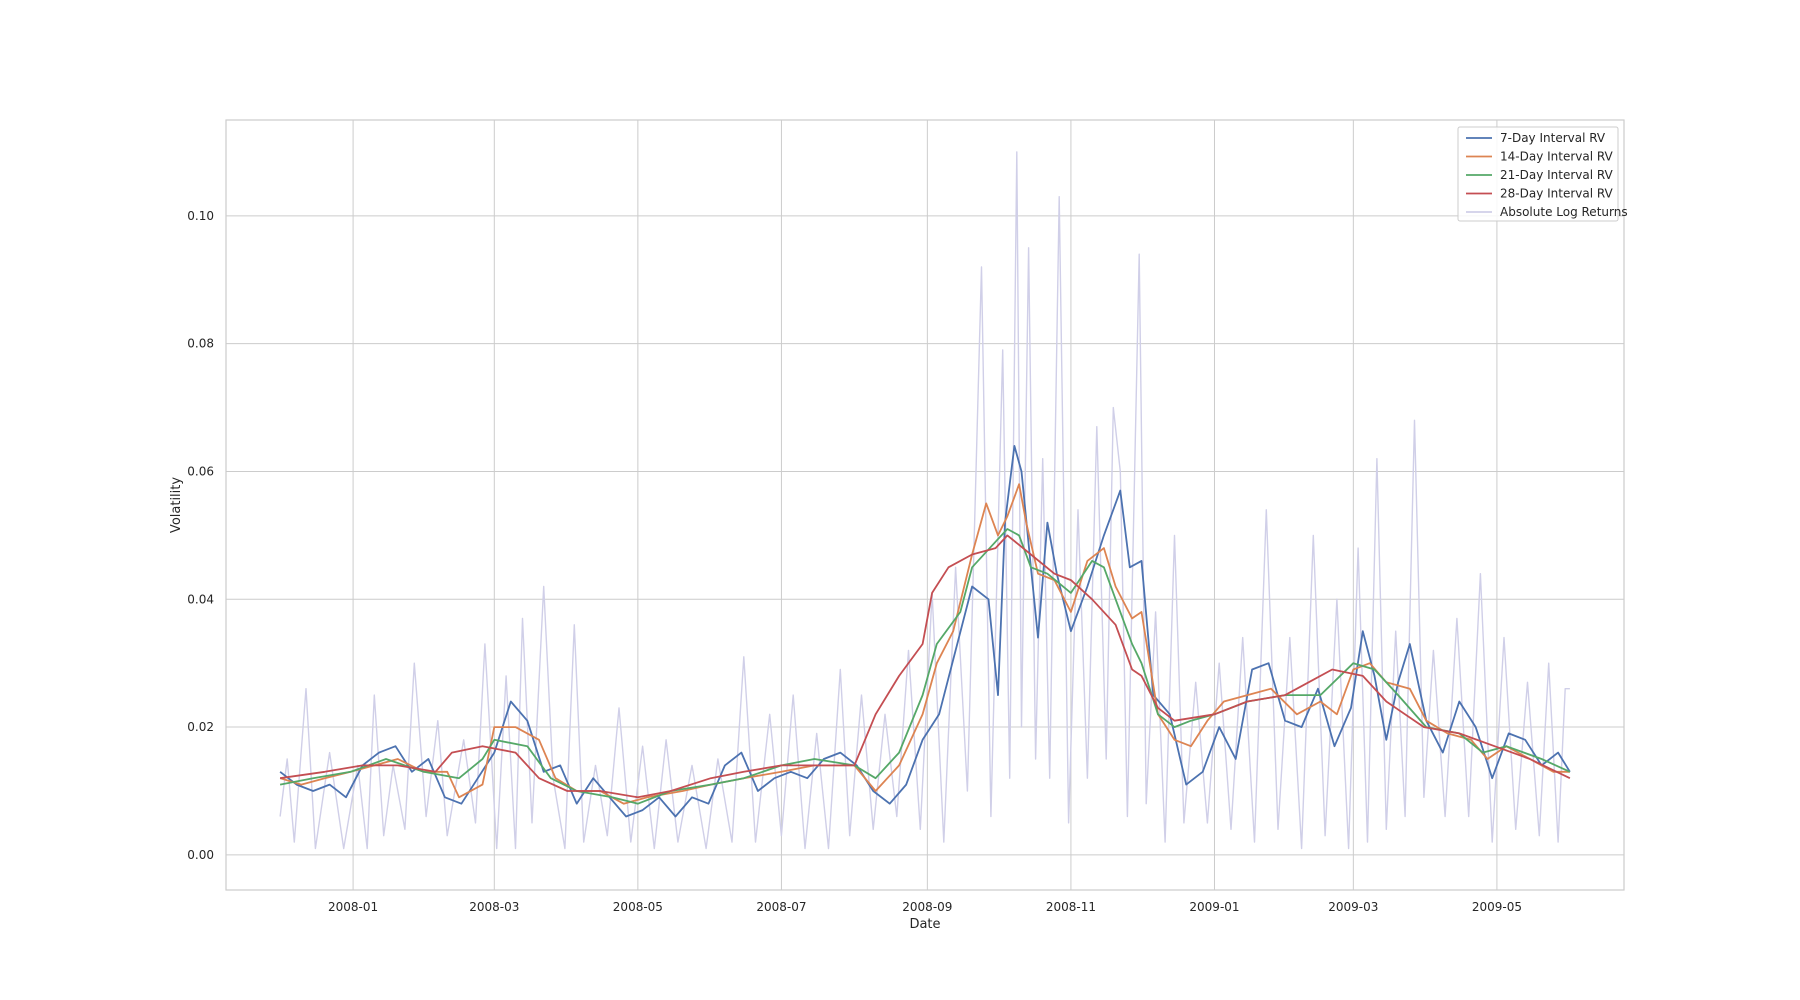  What do you see at coordinates (781, 907) in the screenshot?
I see `x-tick-label: 2008-07` at bounding box center [781, 907].